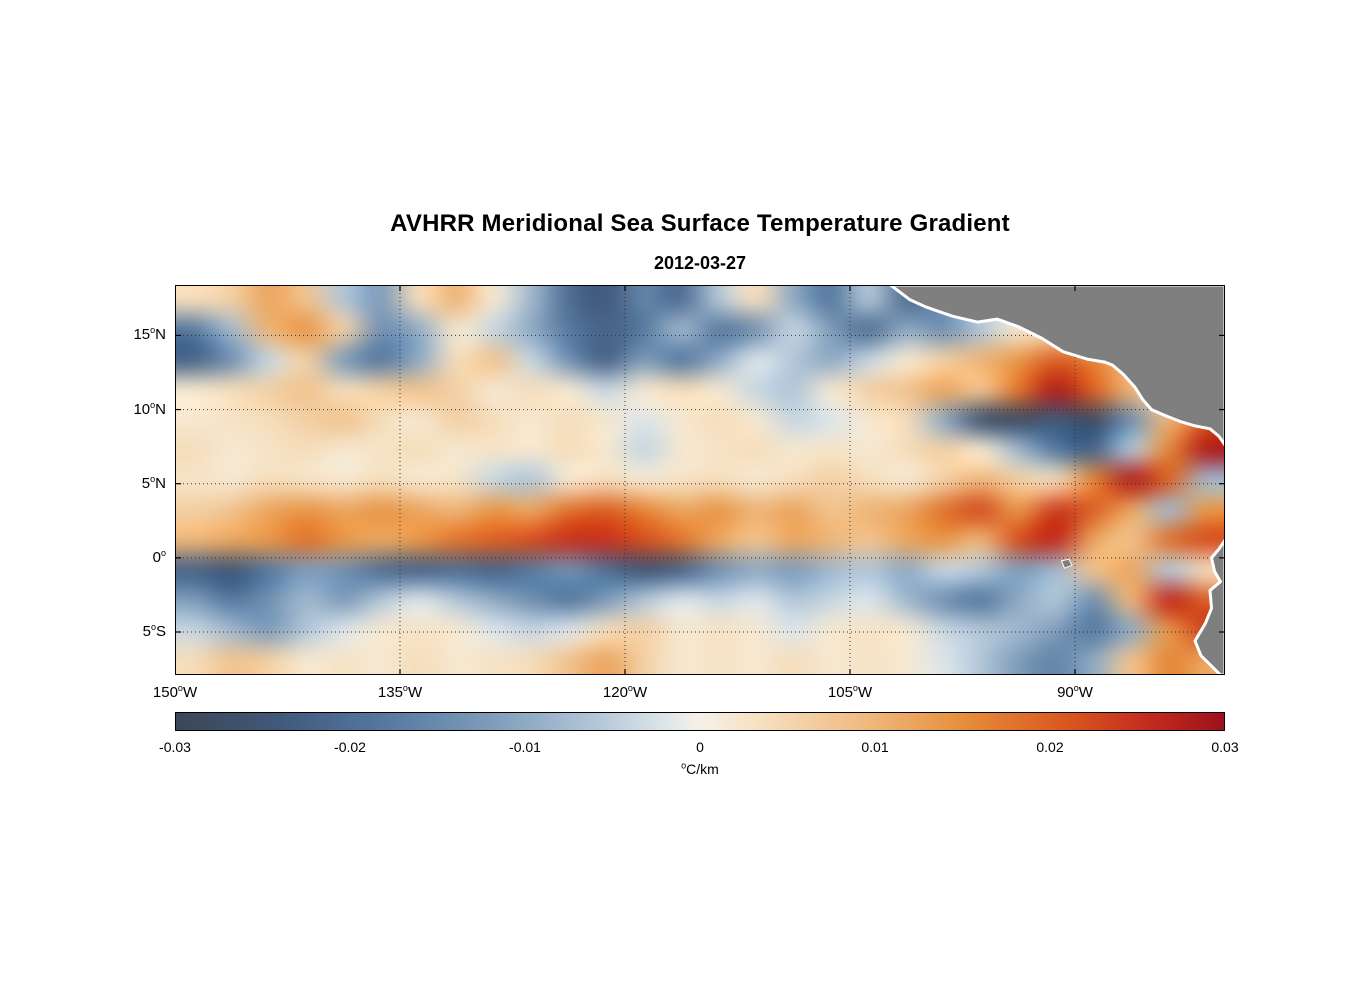  What do you see at coordinates (615, 692) in the screenshot?
I see `tick-number: 120` at bounding box center [615, 692].